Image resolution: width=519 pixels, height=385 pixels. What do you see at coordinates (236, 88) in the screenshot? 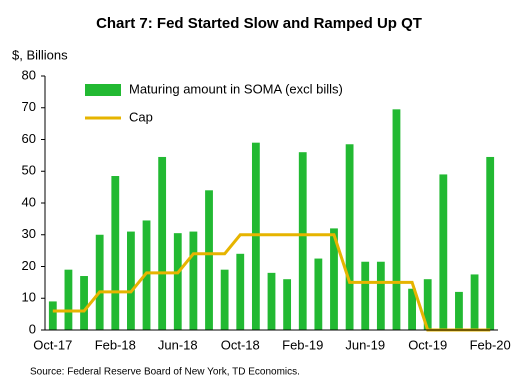
I see `legend-label: Maturing amount in SOMA (excl bills)` at bounding box center [236, 88].